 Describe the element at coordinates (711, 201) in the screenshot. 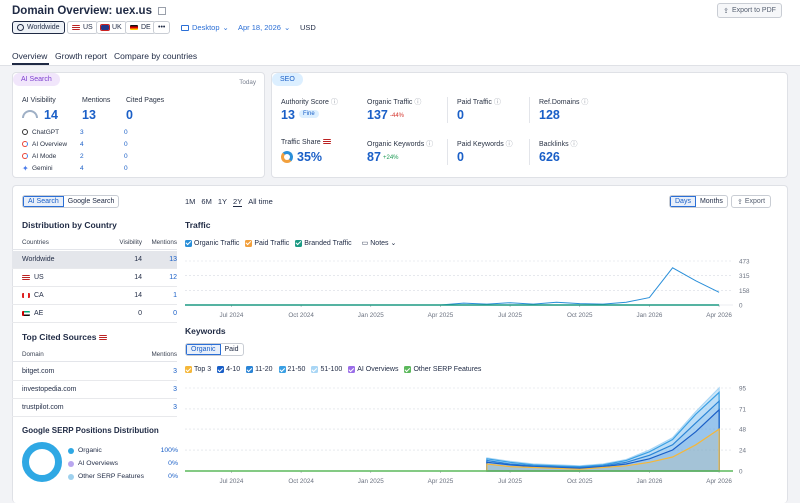

I see `toggle-months: Months` at that location.